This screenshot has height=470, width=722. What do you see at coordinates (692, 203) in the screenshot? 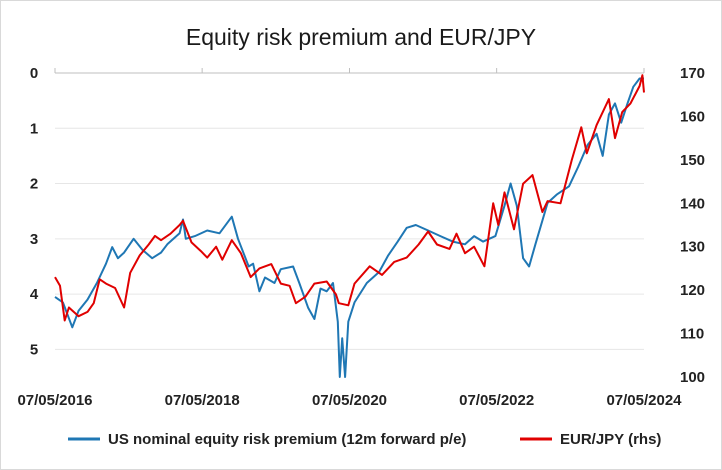
I see `right-tick-label: 140` at bounding box center [692, 203].